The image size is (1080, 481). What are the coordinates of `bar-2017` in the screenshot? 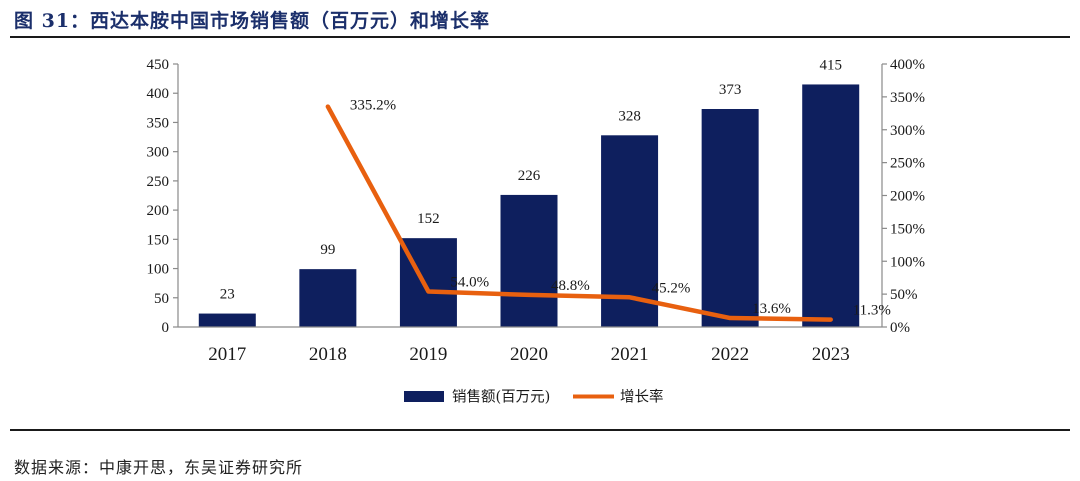 It's located at (227, 320).